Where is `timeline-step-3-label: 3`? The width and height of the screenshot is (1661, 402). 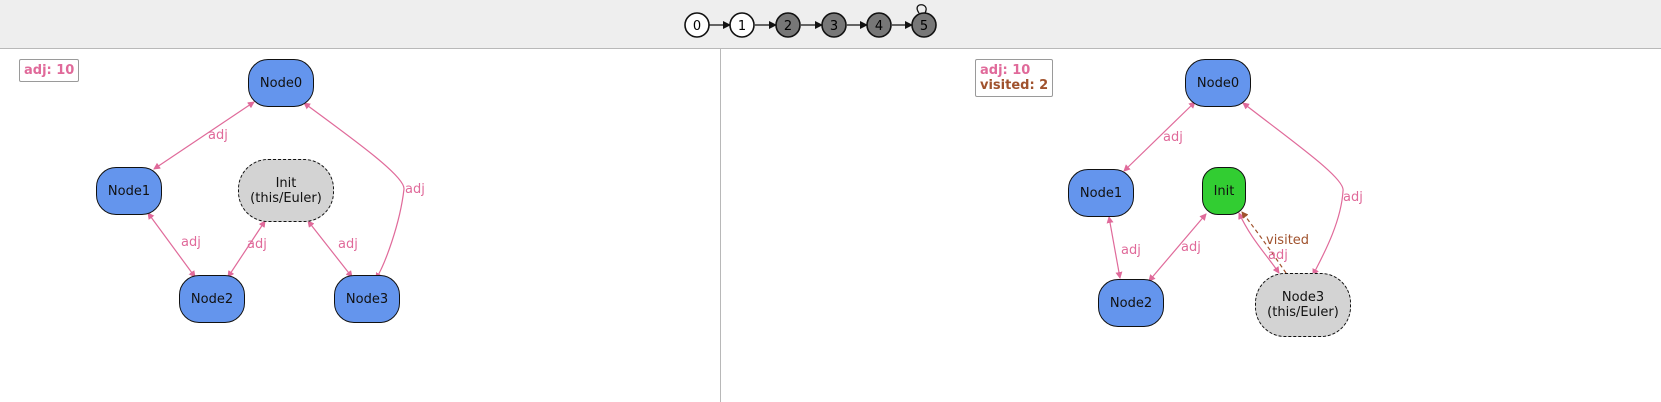
timeline-step-3-label: 3 is located at coordinates (834, 26).